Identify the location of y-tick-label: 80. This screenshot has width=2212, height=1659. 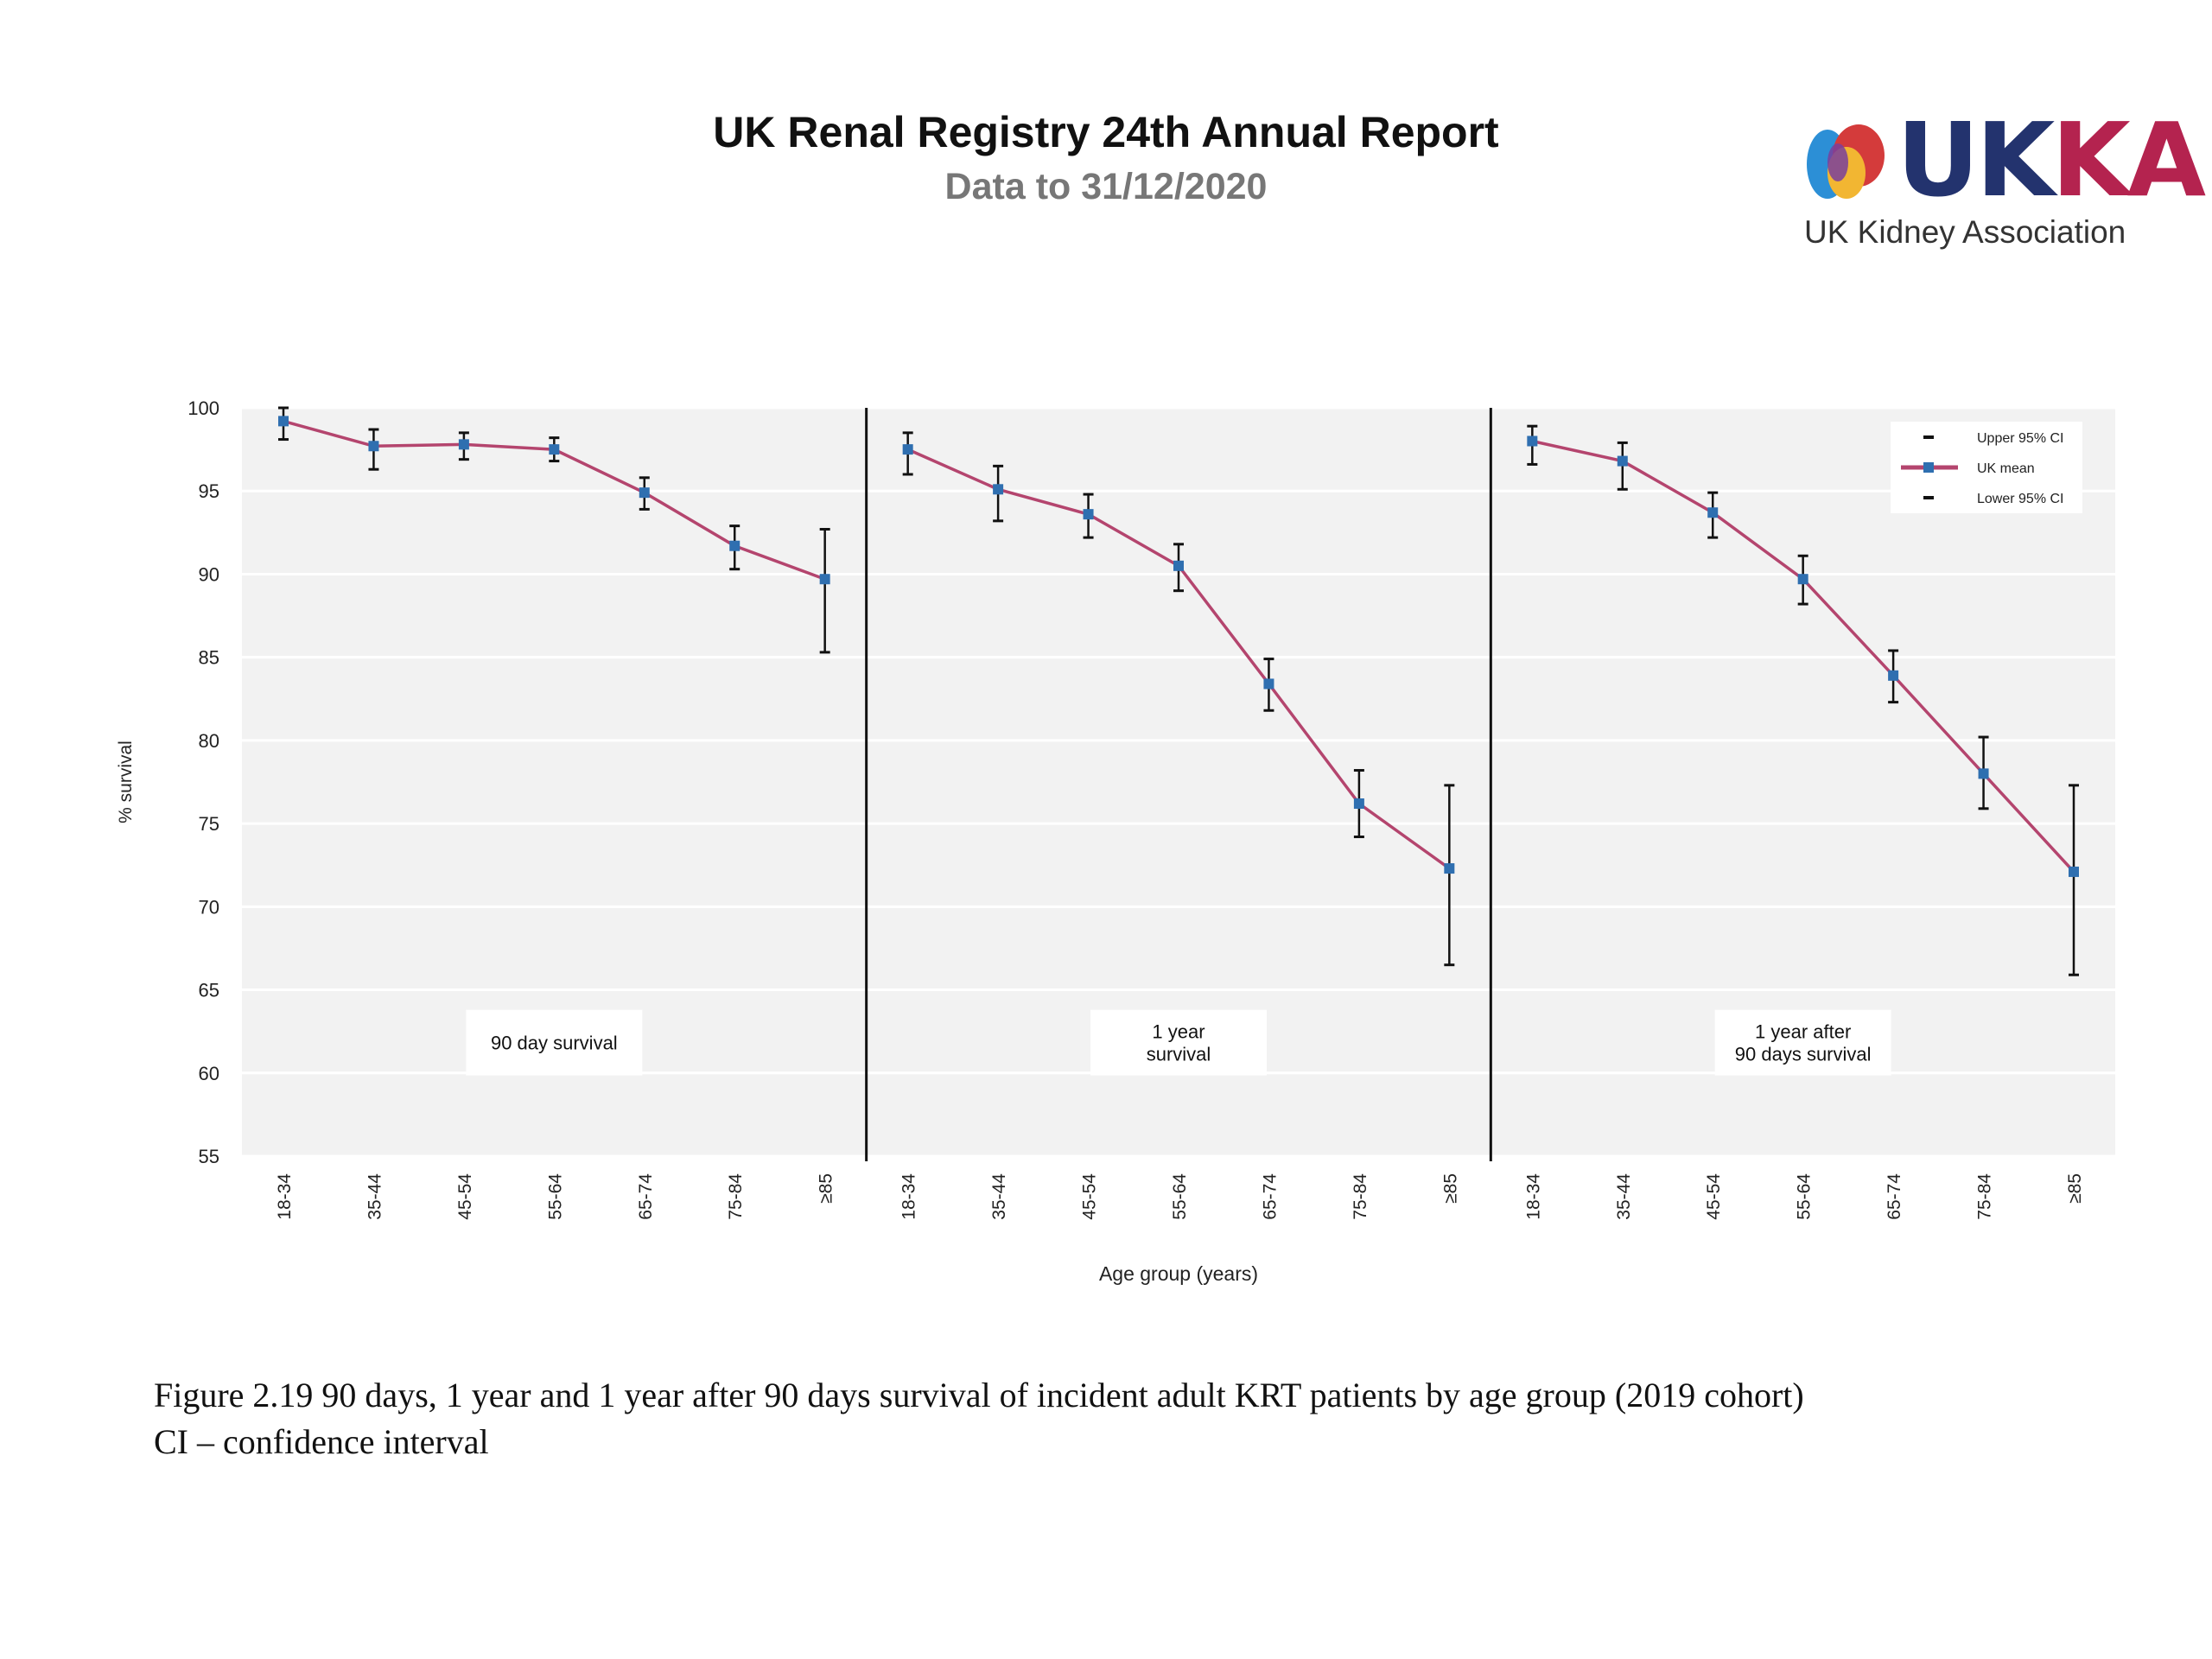
(209, 741).